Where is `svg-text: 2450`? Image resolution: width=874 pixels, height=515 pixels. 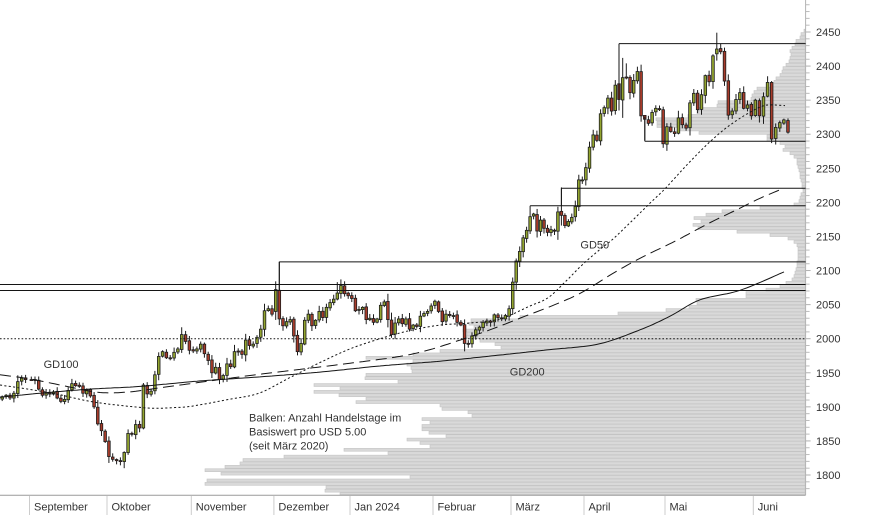
svg-text: 2450 is located at coordinates (828, 33).